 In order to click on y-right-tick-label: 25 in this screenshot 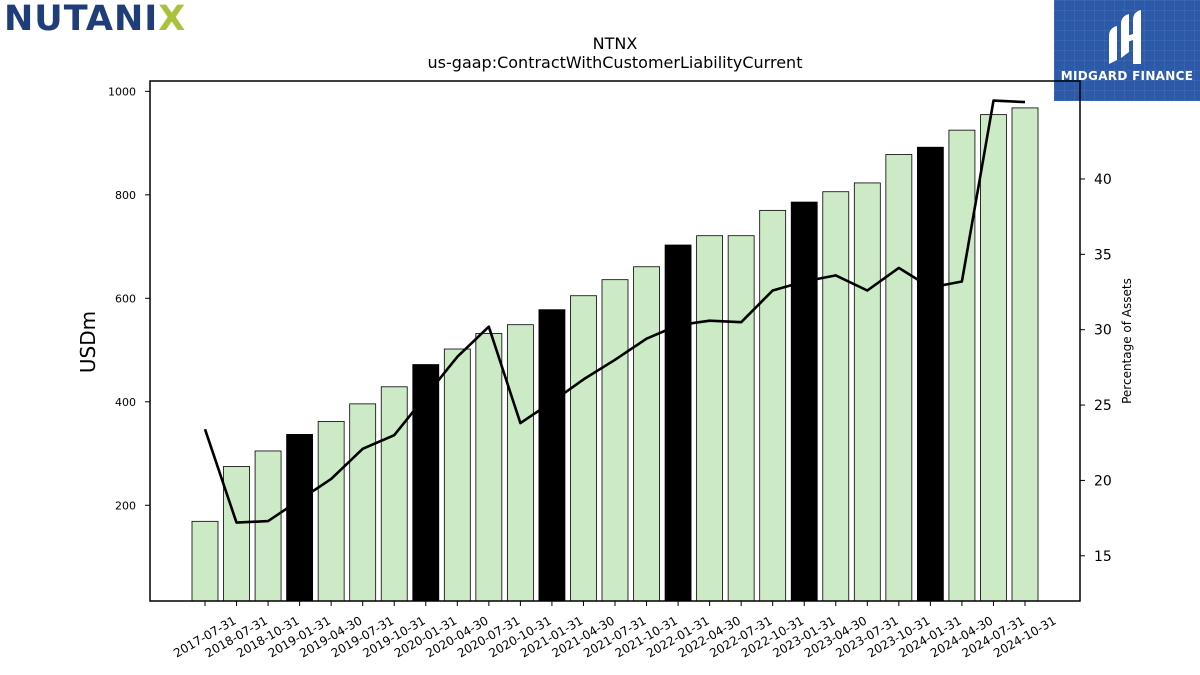, I will do `click(1103, 406)`.